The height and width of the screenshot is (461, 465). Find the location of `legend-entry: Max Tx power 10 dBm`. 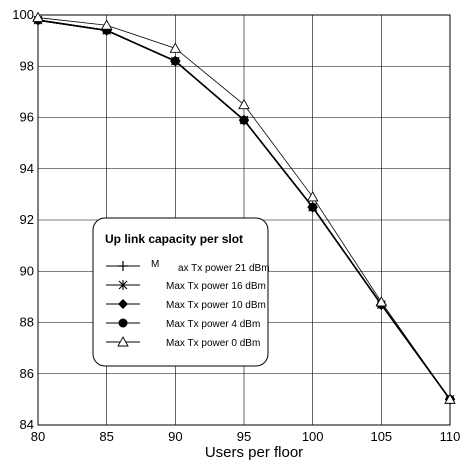

legend-entry: Max Tx power 10 dBm is located at coordinates (186, 305).